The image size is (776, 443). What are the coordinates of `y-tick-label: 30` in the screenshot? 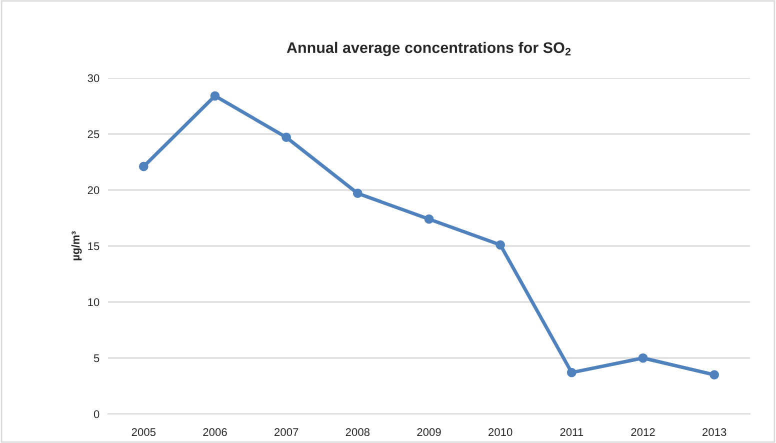 It's located at (94, 78).